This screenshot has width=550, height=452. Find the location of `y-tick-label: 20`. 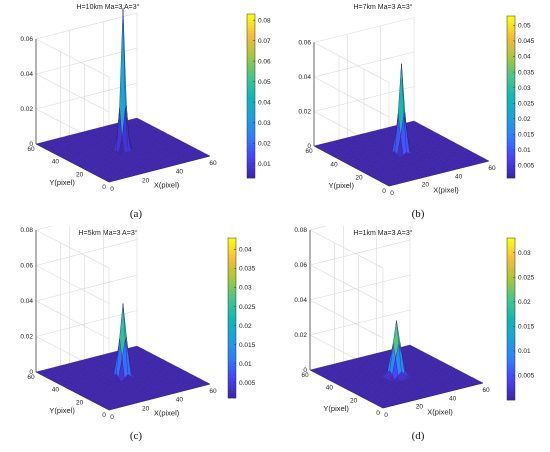

y-tick-label: 20 is located at coordinates (354, 400).